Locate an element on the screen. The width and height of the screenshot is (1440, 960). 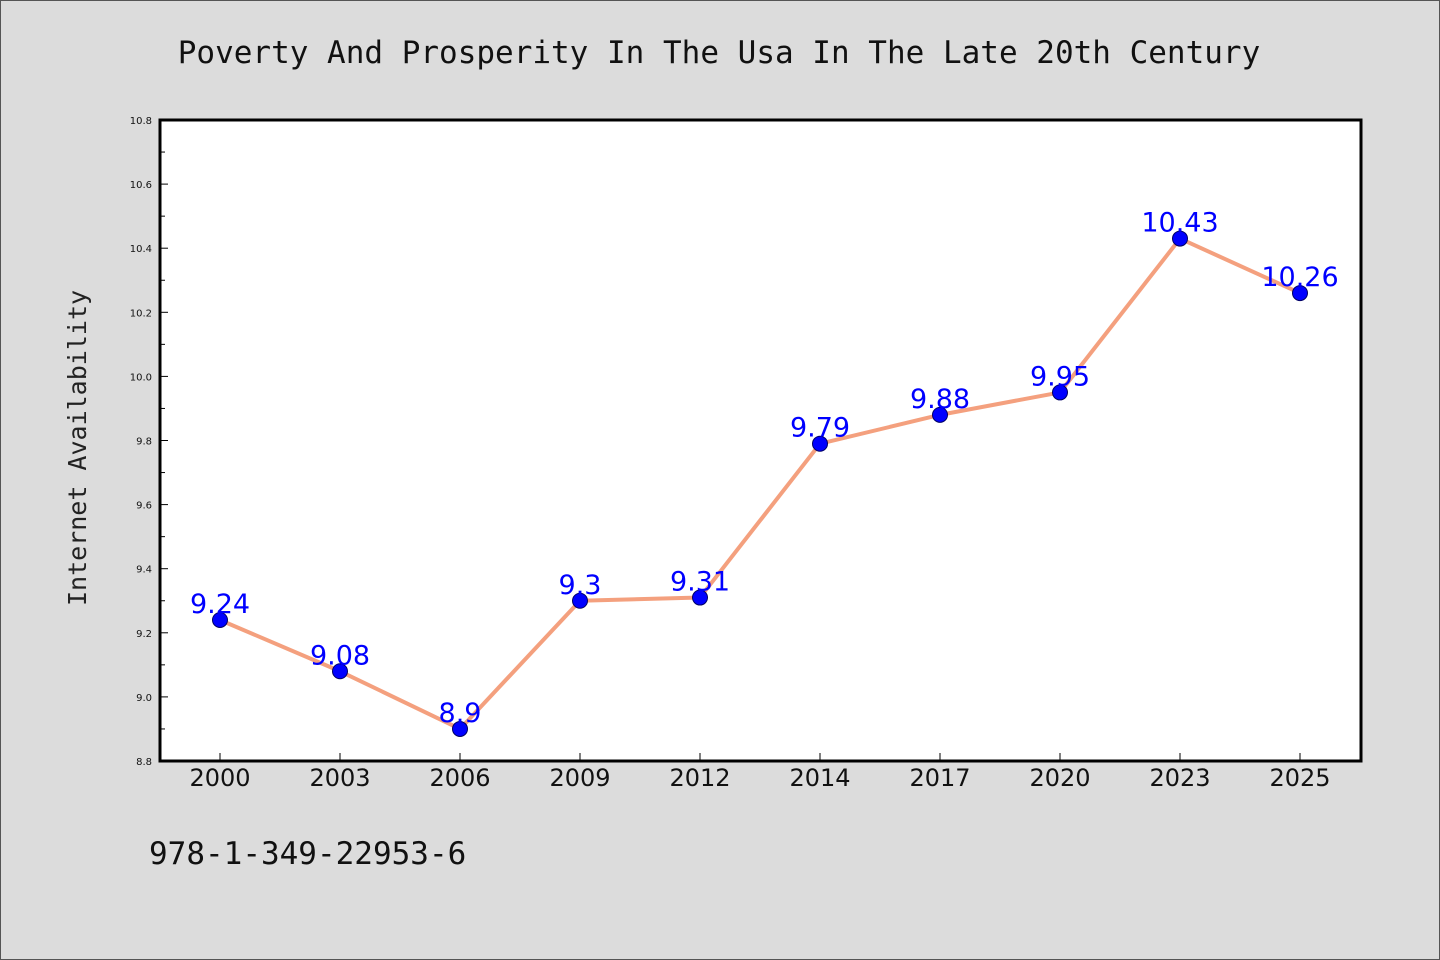
y-tick-label: 8.8 is located at coordinates (144, 762).